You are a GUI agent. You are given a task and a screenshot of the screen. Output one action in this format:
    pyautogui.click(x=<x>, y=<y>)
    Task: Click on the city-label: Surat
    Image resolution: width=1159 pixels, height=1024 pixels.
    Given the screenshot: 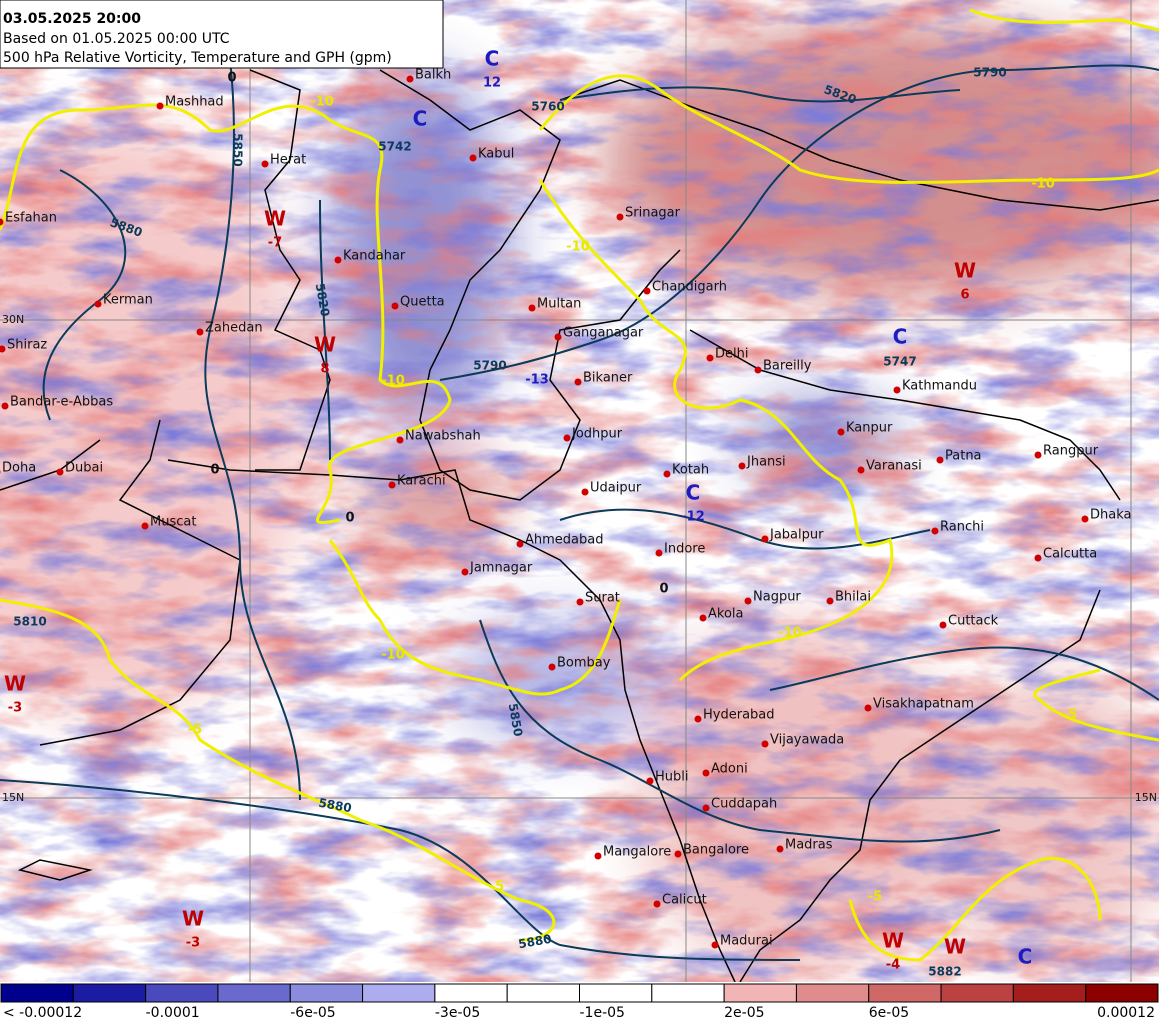 What is the action you would take?
    pyautogui.click(x=602, y=598)
    